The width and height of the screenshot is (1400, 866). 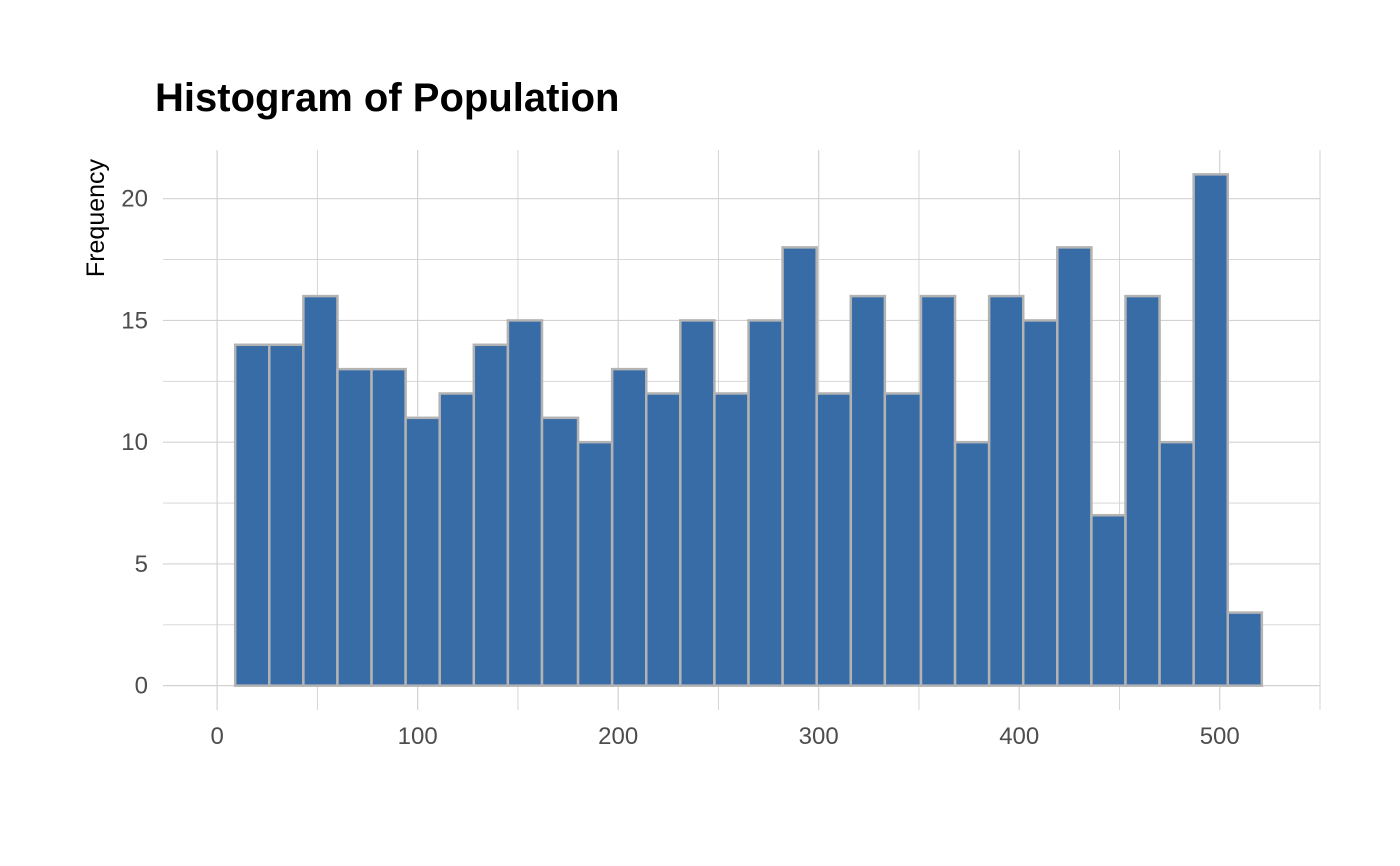 I want to click on y-axis-label: Frequency, so click(x=96, y=217).